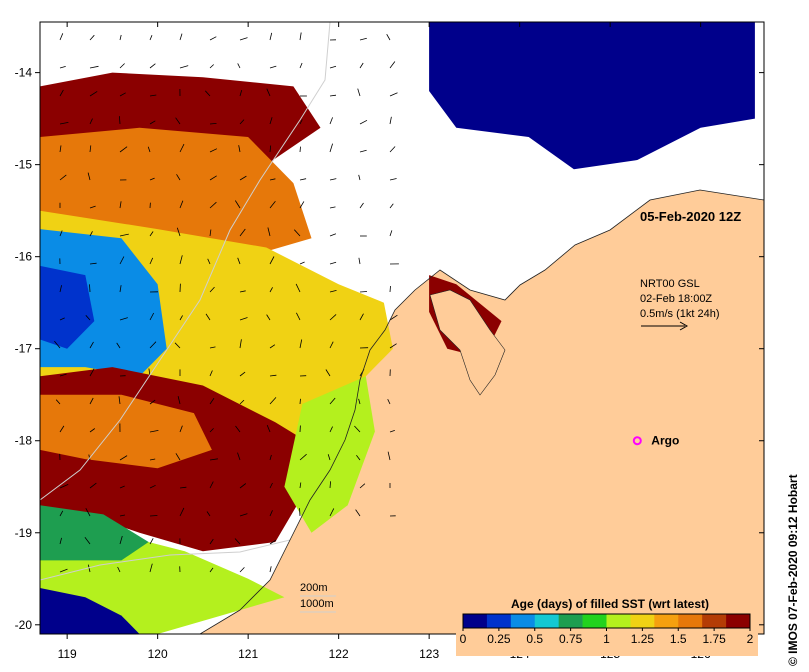 The width and height of the screenshot is (809, 672). I want to click on current-legend-line-3: 0.5m/s (1kt 24h), so click(679, 314).